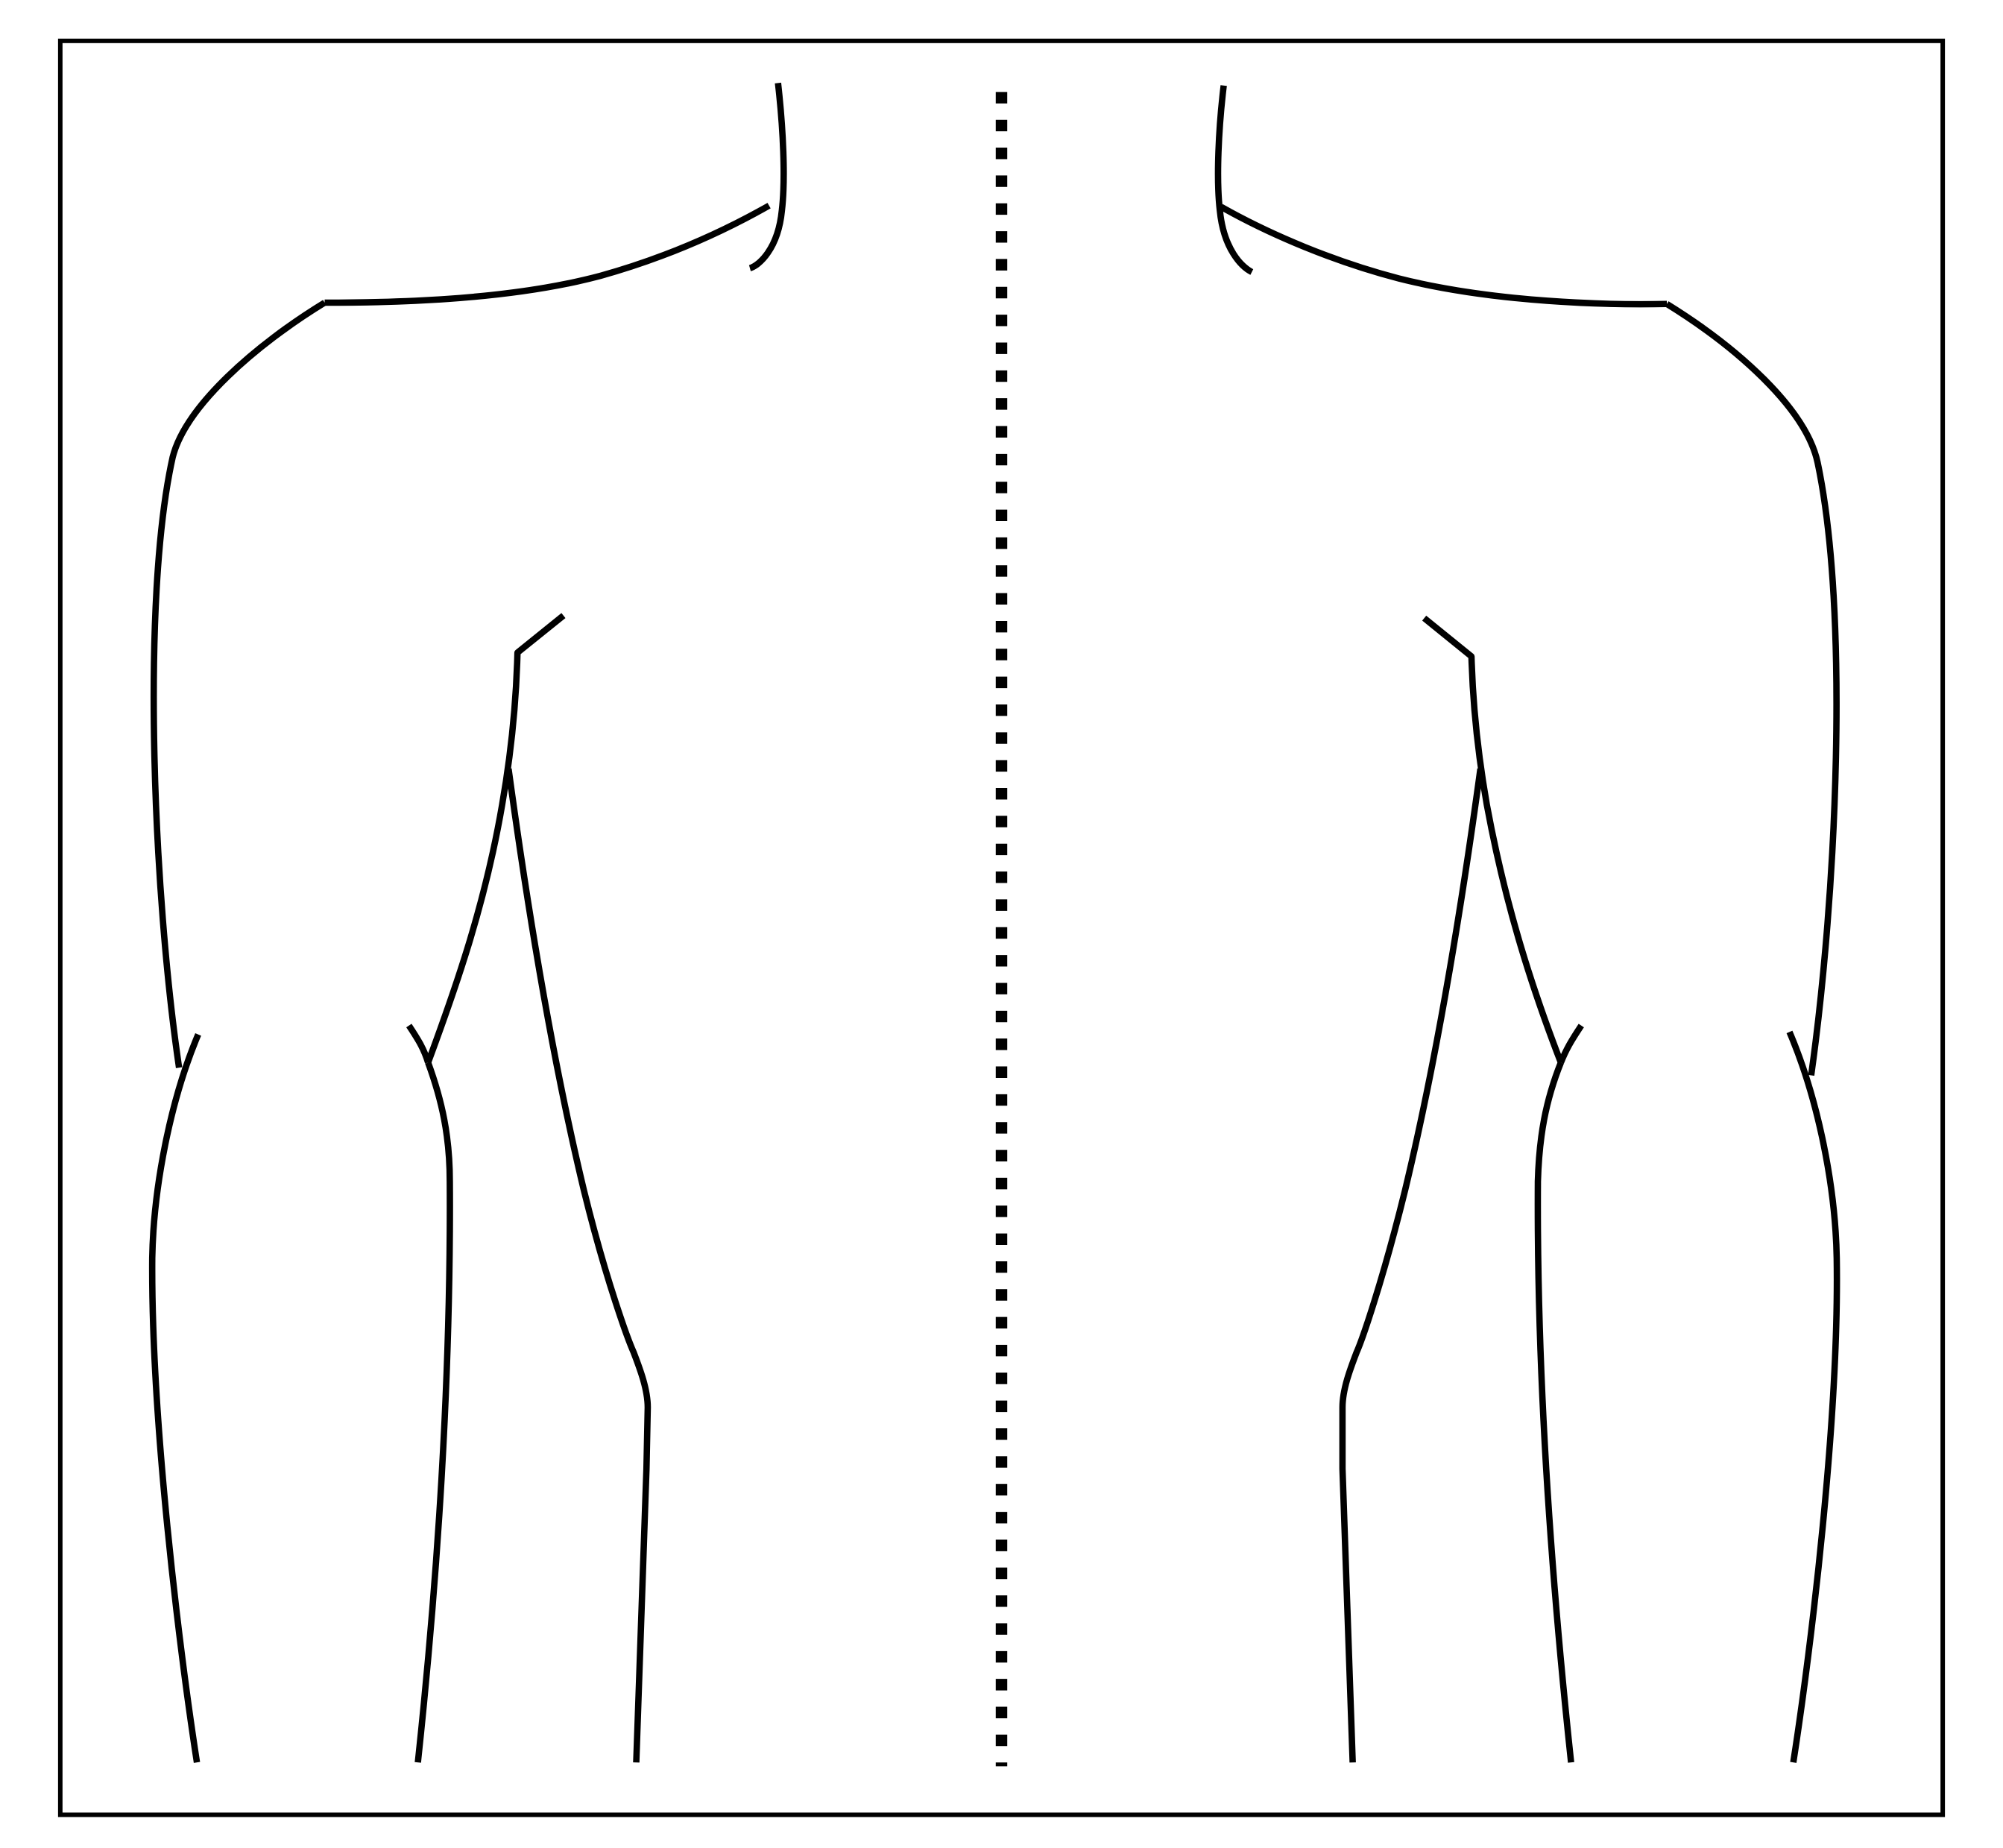 This screenshot has height=1848, width=2003. Describe the element at coordinates (174, 1398) in the screenshot. I see `left-outer-forearm-line` at that location.